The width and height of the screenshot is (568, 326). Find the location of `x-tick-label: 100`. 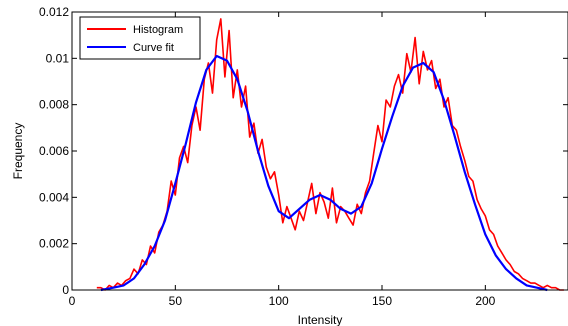

x-tick-label: 100 is located at coordinates (279, 301).